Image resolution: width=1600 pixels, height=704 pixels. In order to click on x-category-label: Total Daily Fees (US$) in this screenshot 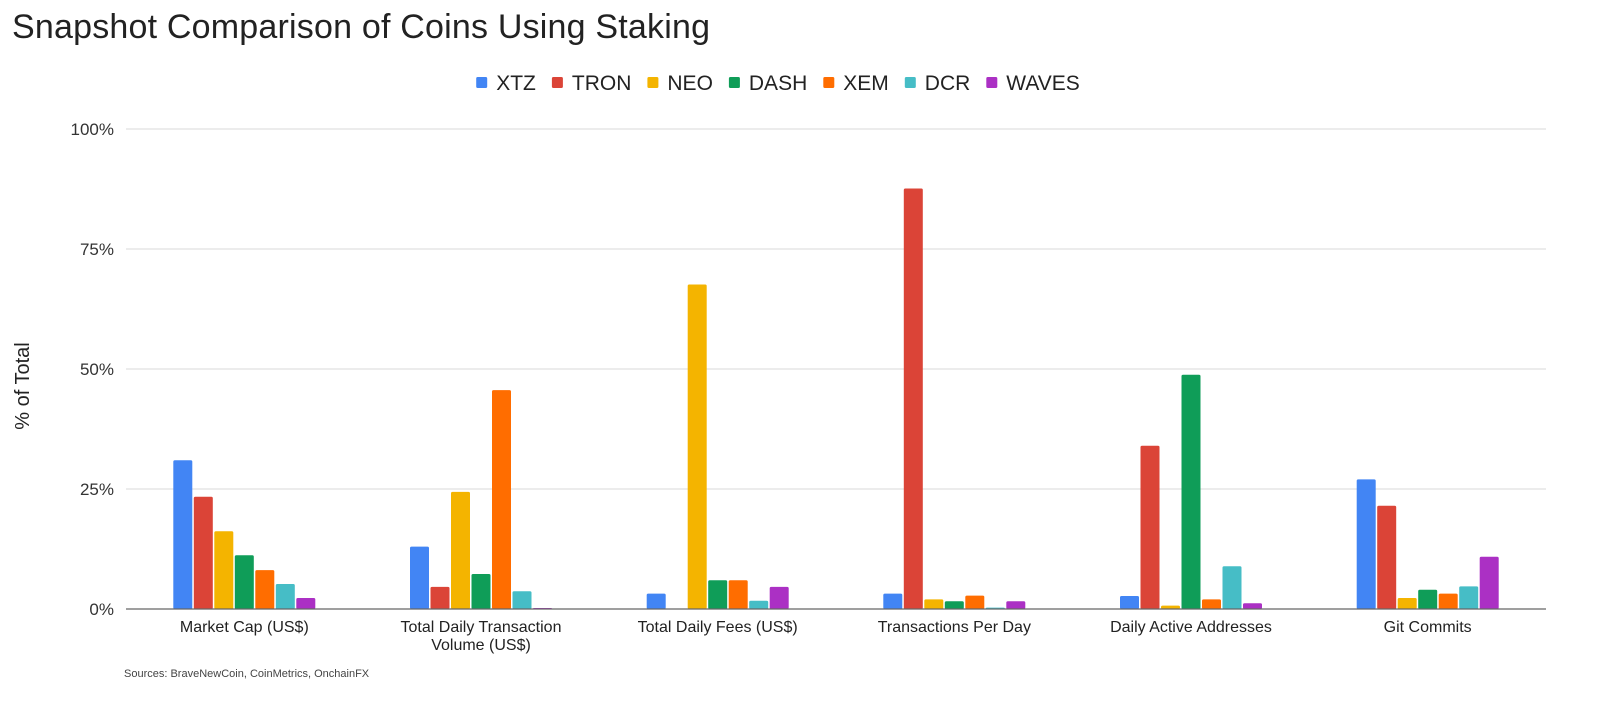, I will do `click(718, 627)`.